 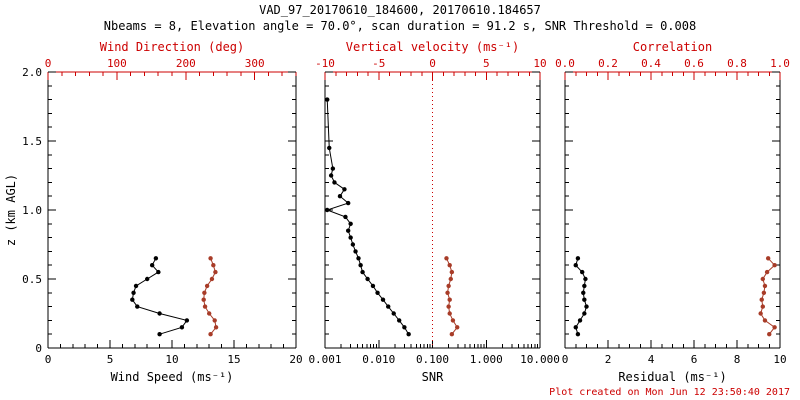 I want to click on residual-xlabel: Residual (ms⁻¹), so click(x=672, y=377).